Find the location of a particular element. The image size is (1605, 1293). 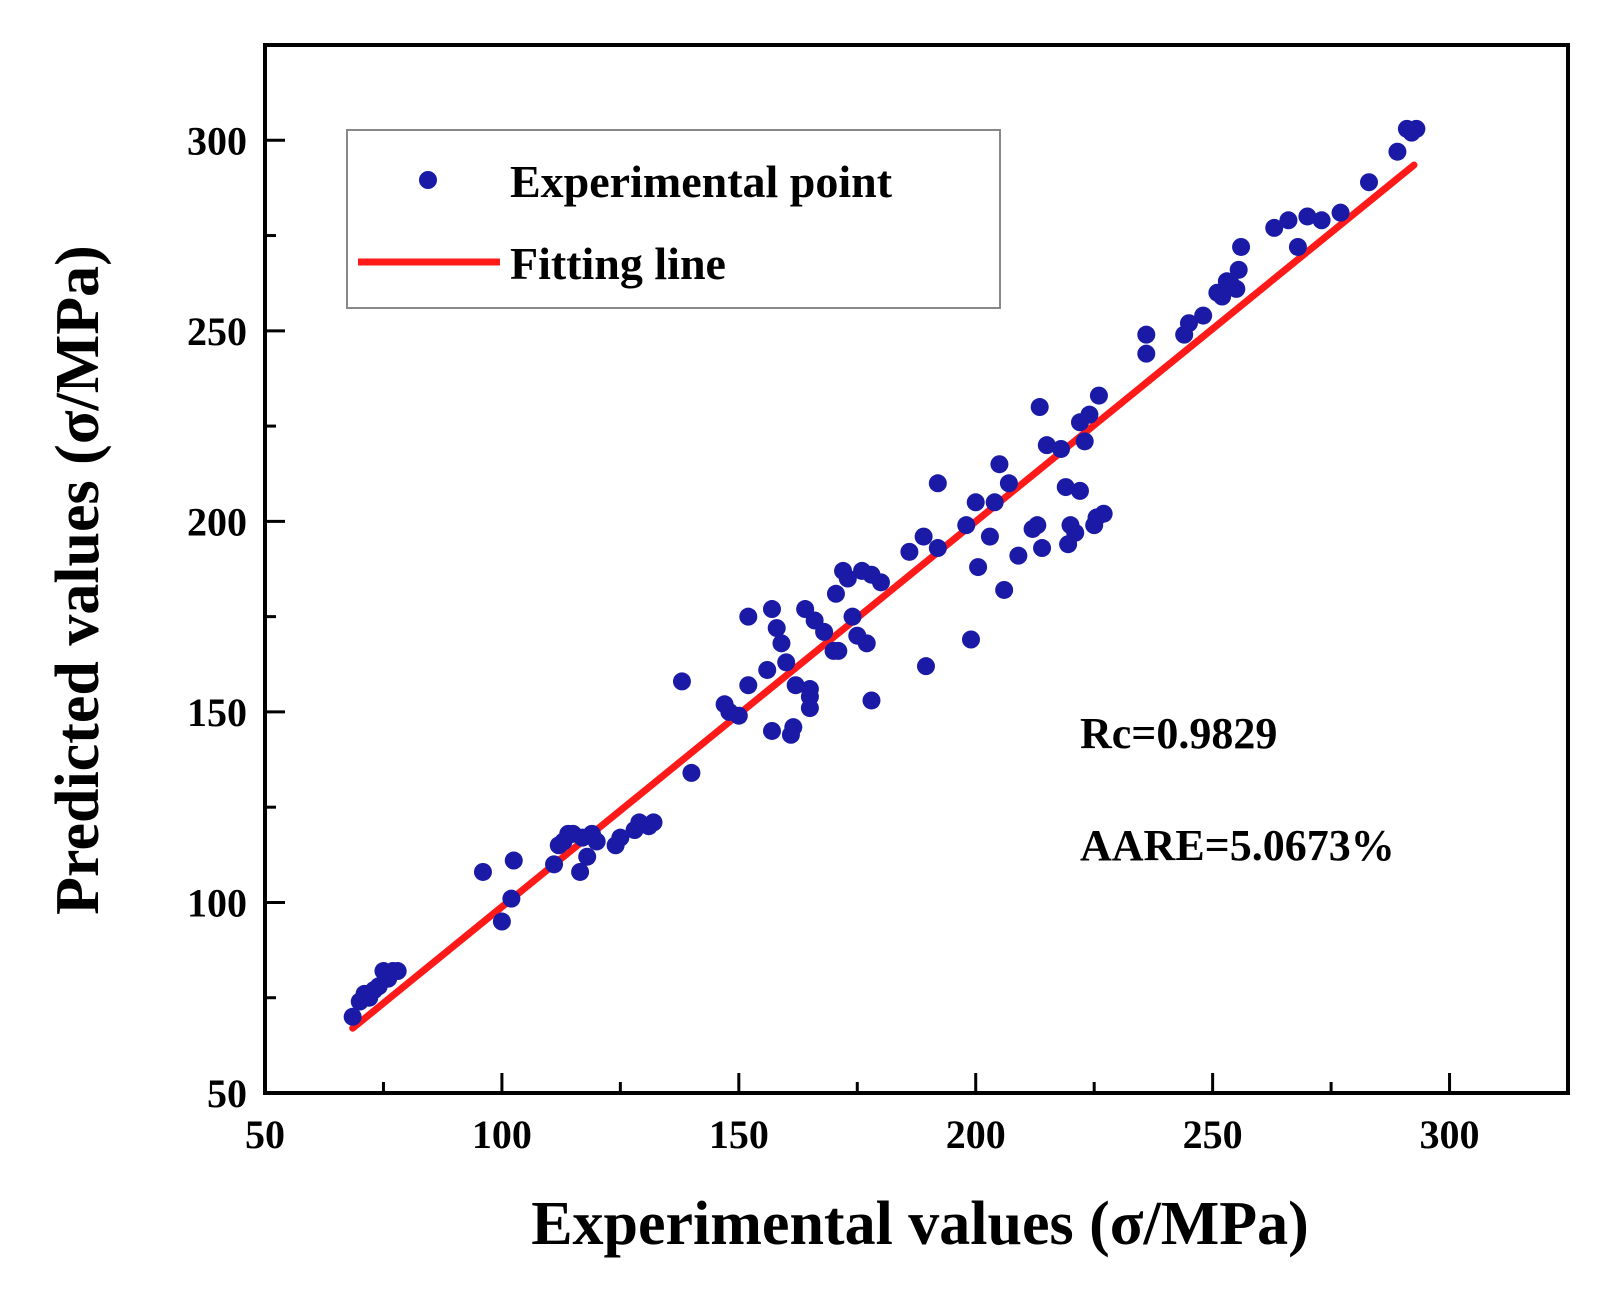

legend-point-marker is located at coordinates (428, 180).